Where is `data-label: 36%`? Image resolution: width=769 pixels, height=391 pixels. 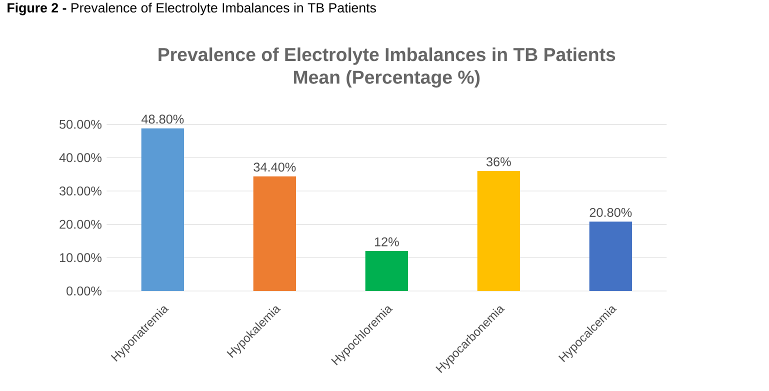 data-label: 36% is located at coordinates (498, 161).